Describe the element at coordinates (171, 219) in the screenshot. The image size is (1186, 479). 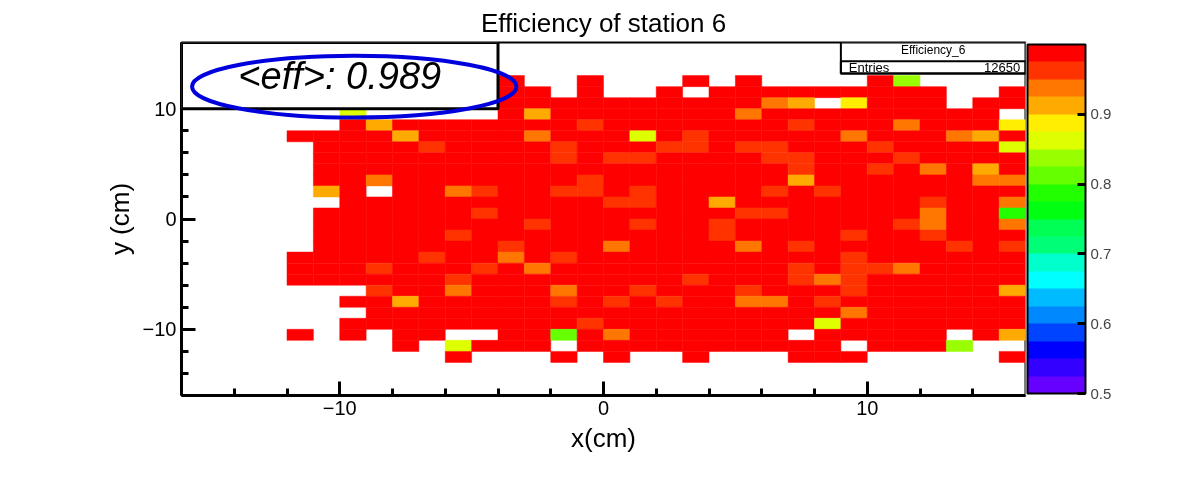
I see `y-tick-label: 0` at that location.